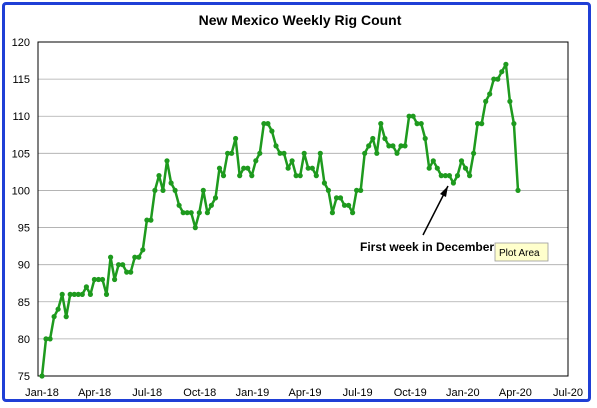 Image resolution: width=597 pixels, height=408 pixels. What do you see at coordinates (463, 393) in the screenshot?
I see `x-tick-label: Jan-20` at bounding box center [463, 393].